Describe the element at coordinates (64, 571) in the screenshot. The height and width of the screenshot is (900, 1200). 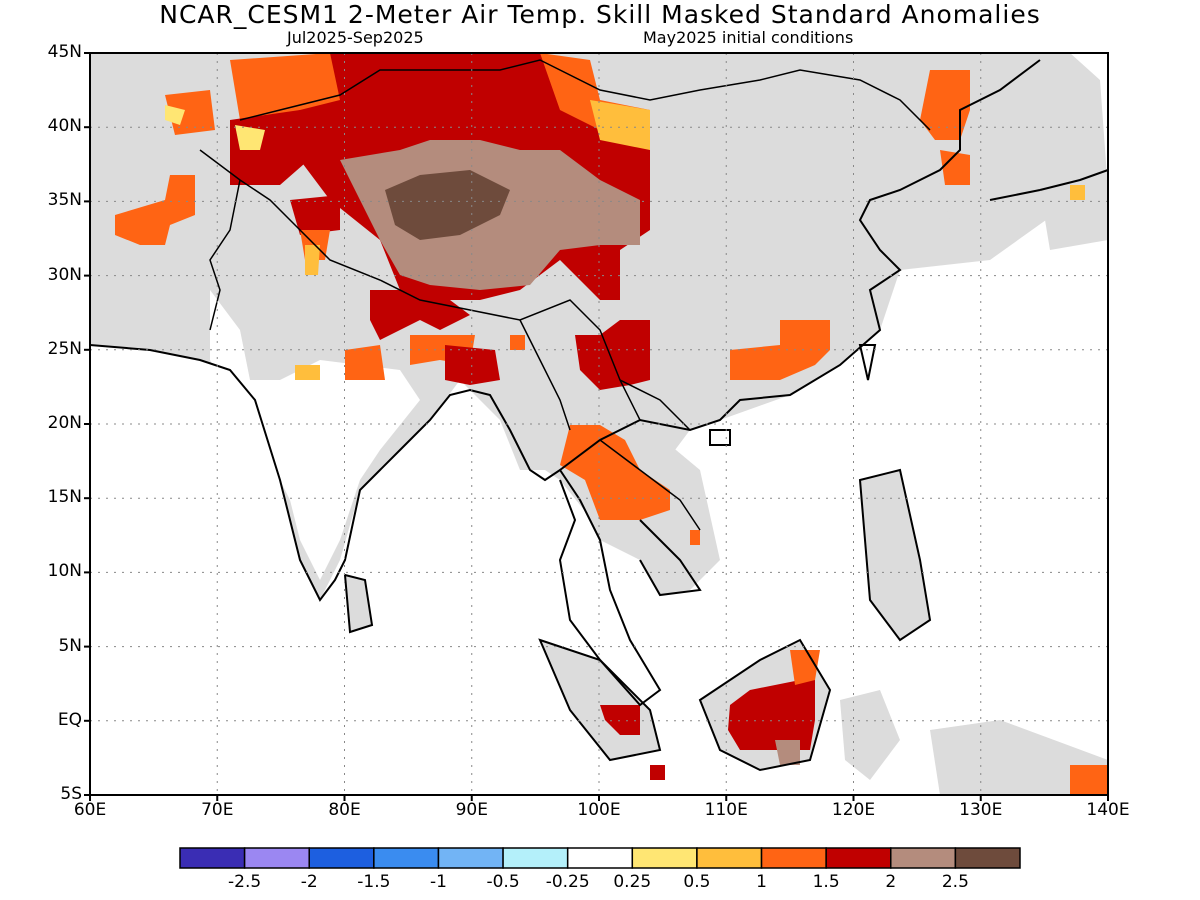
I see `latitude-label: 10N` at that location.